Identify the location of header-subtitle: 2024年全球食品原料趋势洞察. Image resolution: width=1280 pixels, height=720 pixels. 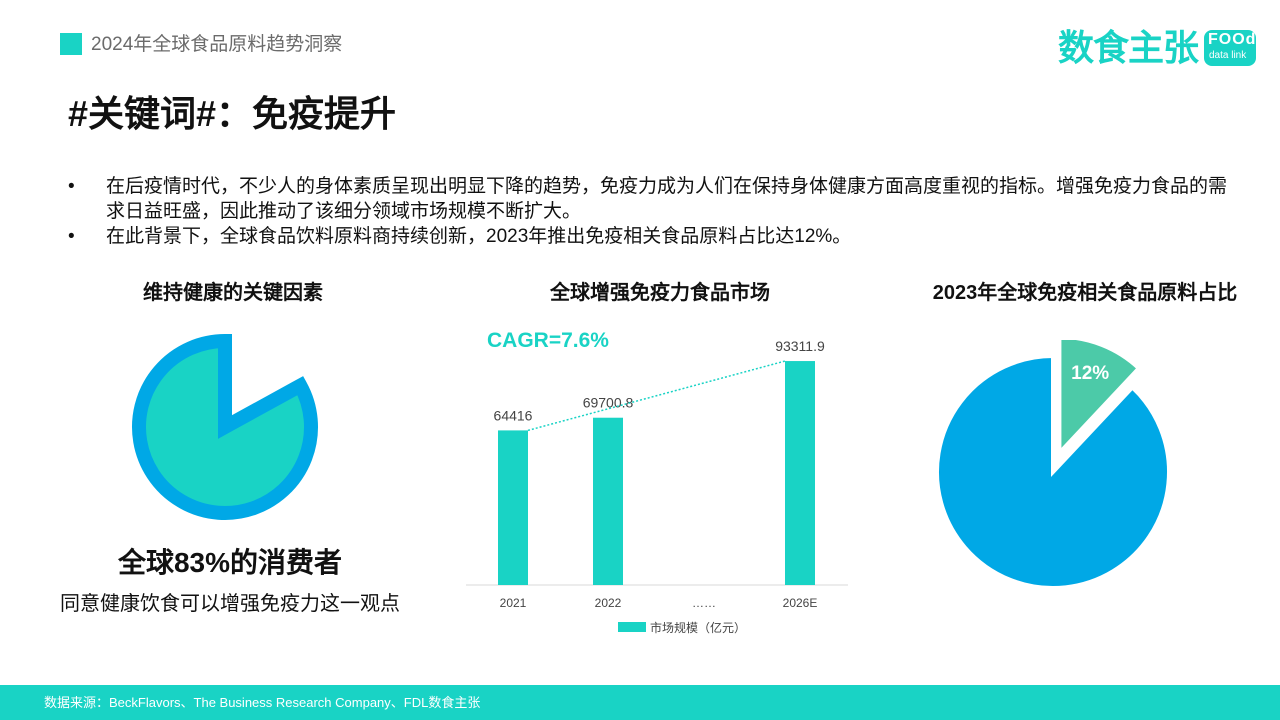
(217, 44).